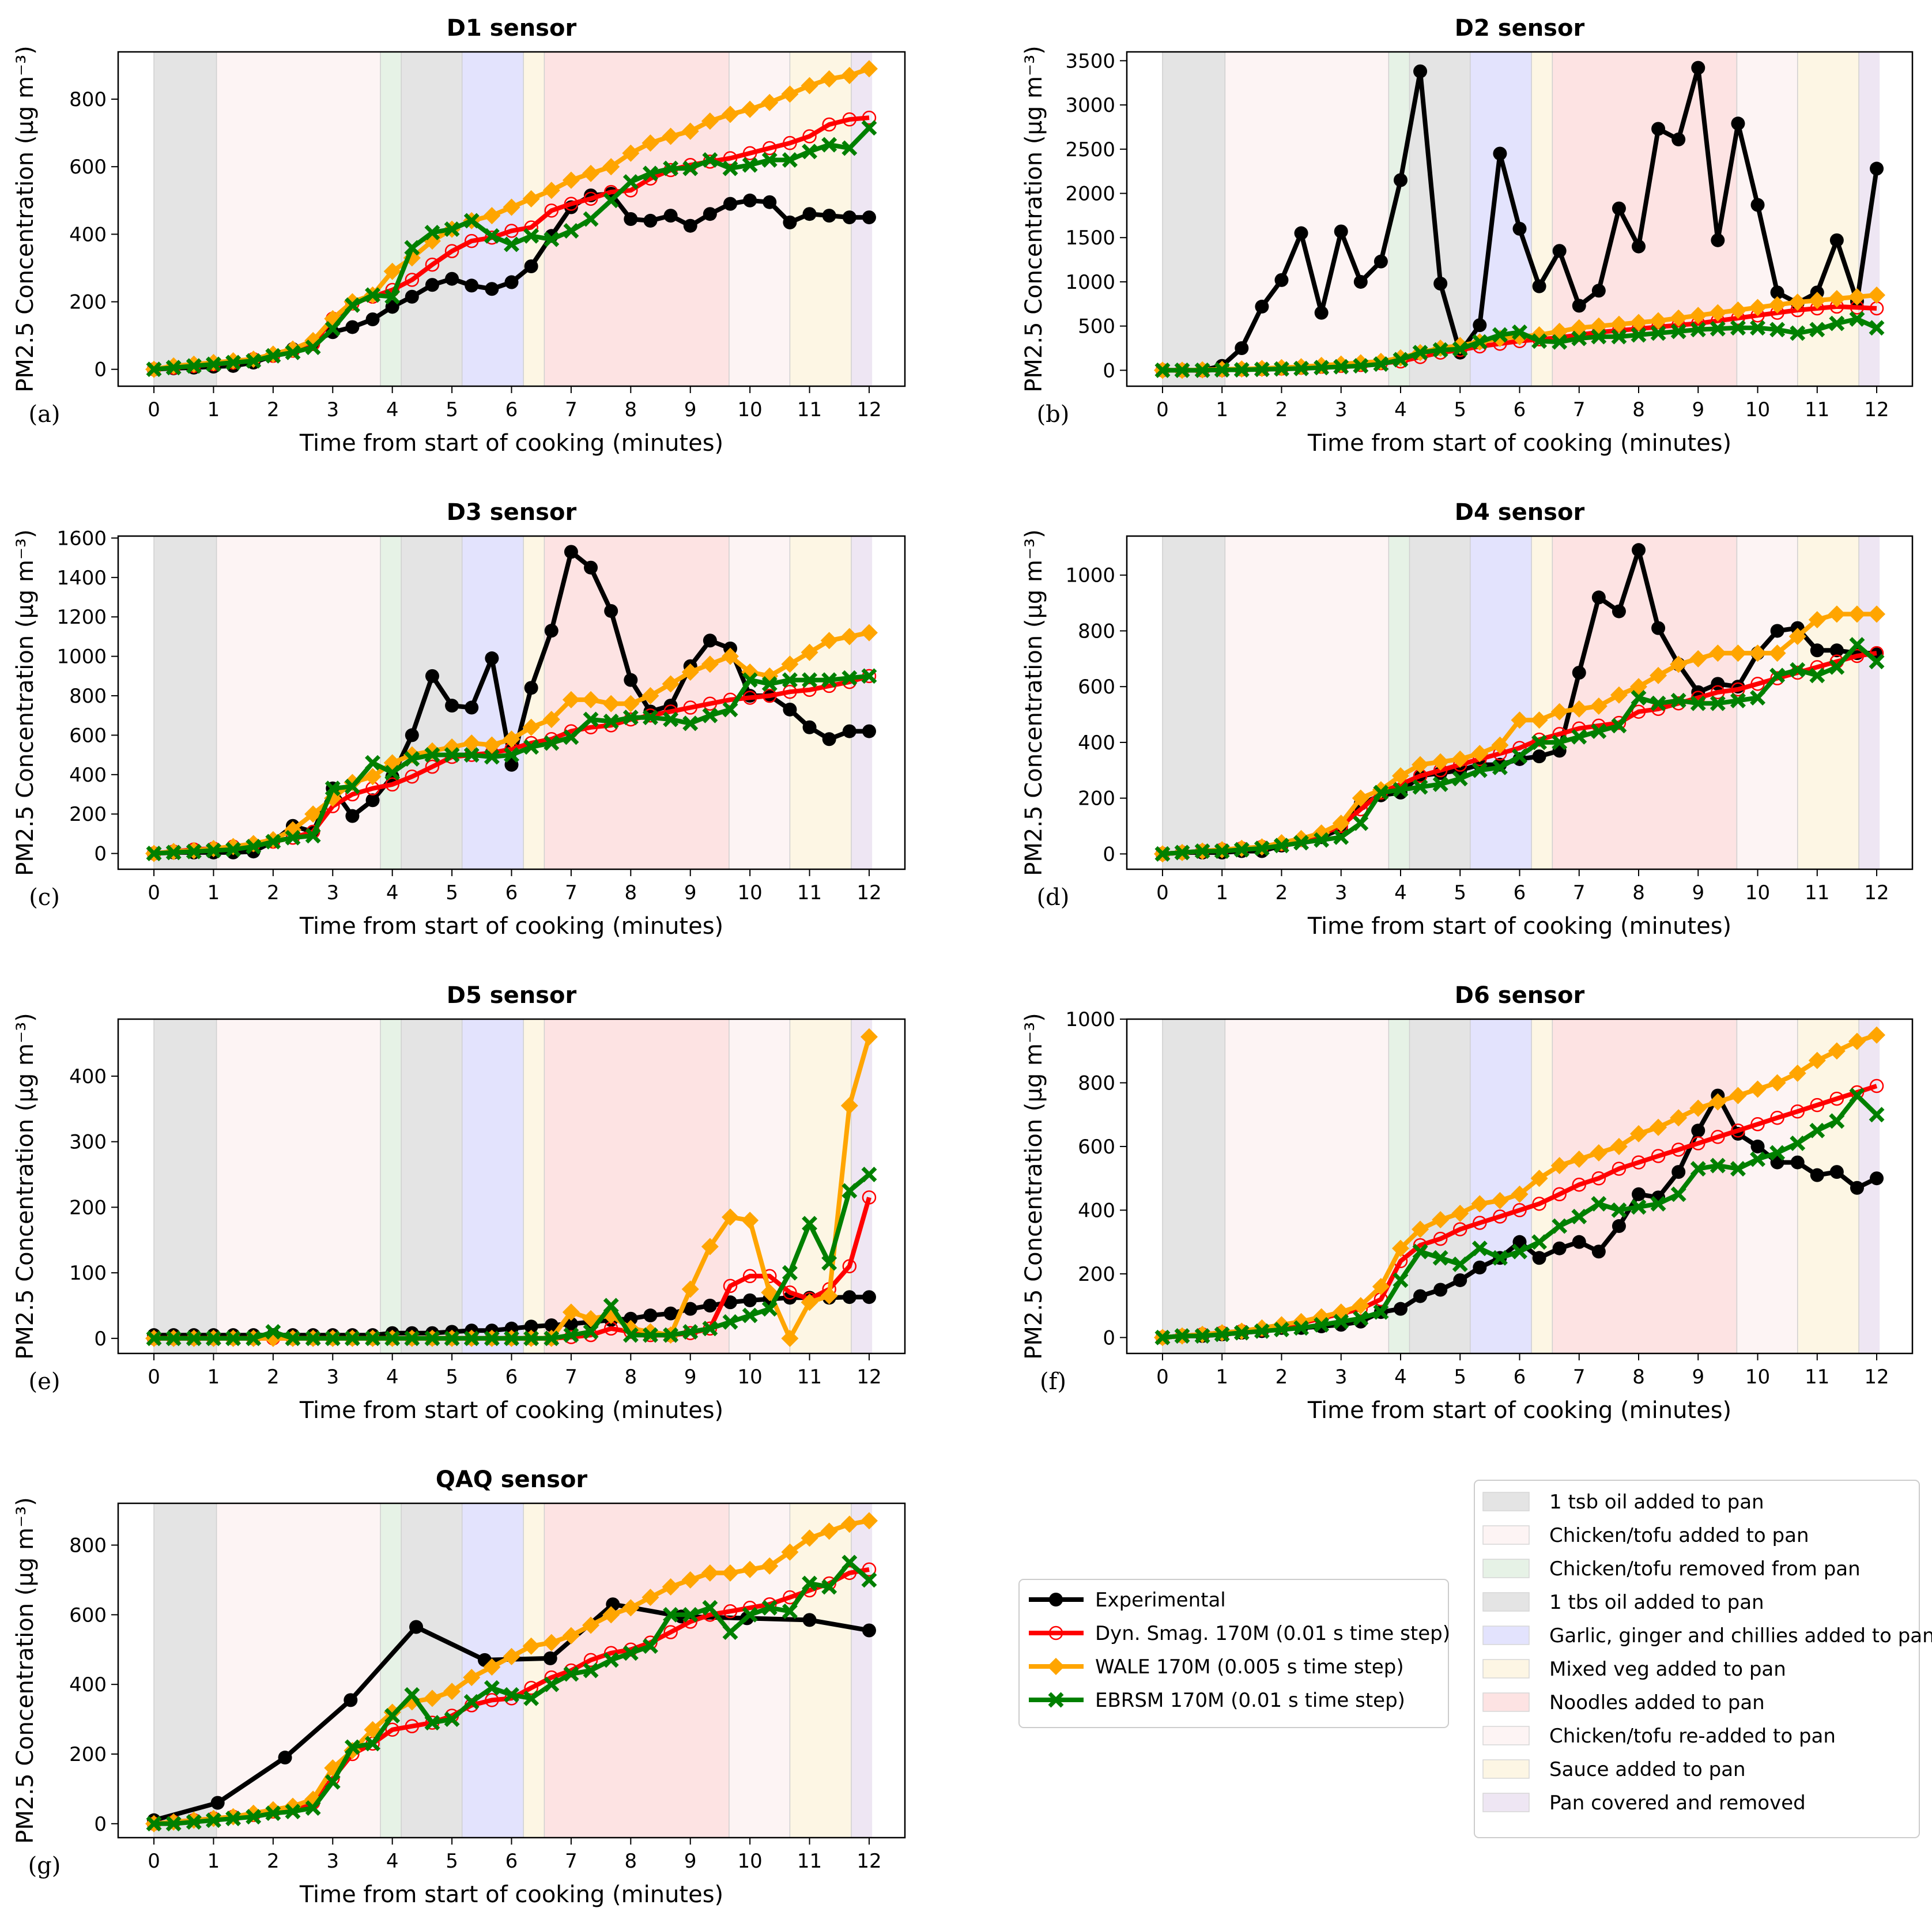 The width and height of the screenshot is (1932, 1912). What do you see at coordinates (393, 1861) in the screenshot?
I see `x-tick-label: 4` at bounding box center [393, 1861].